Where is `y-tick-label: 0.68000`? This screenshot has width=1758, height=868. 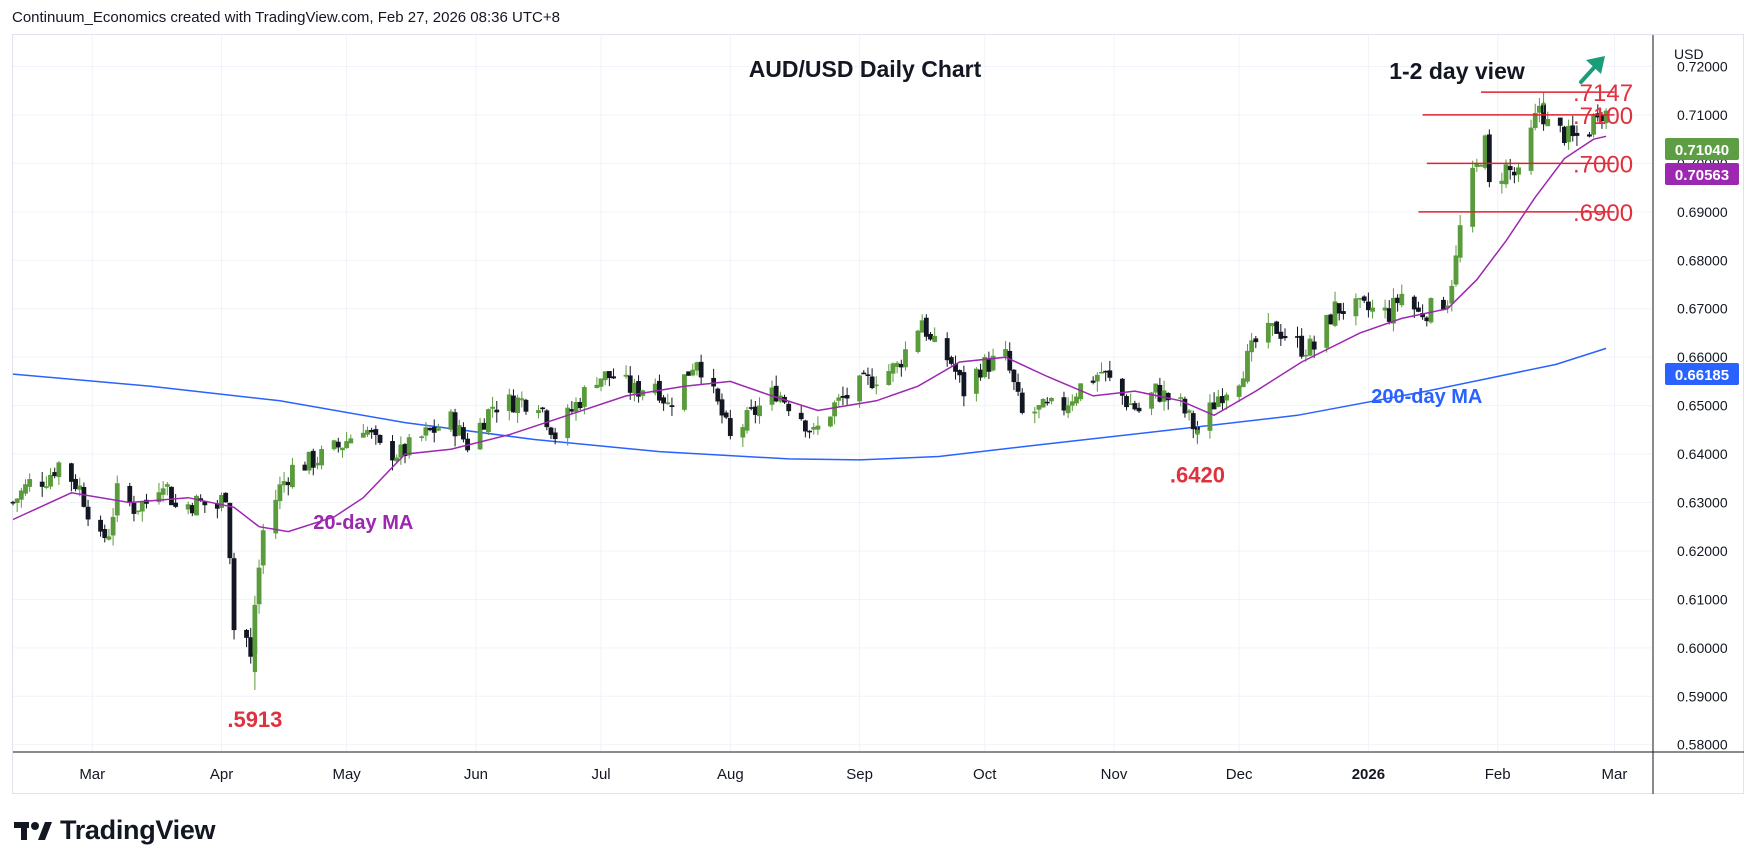 y-tick-label: 0.68000 is located at coordinates (1702, 260).